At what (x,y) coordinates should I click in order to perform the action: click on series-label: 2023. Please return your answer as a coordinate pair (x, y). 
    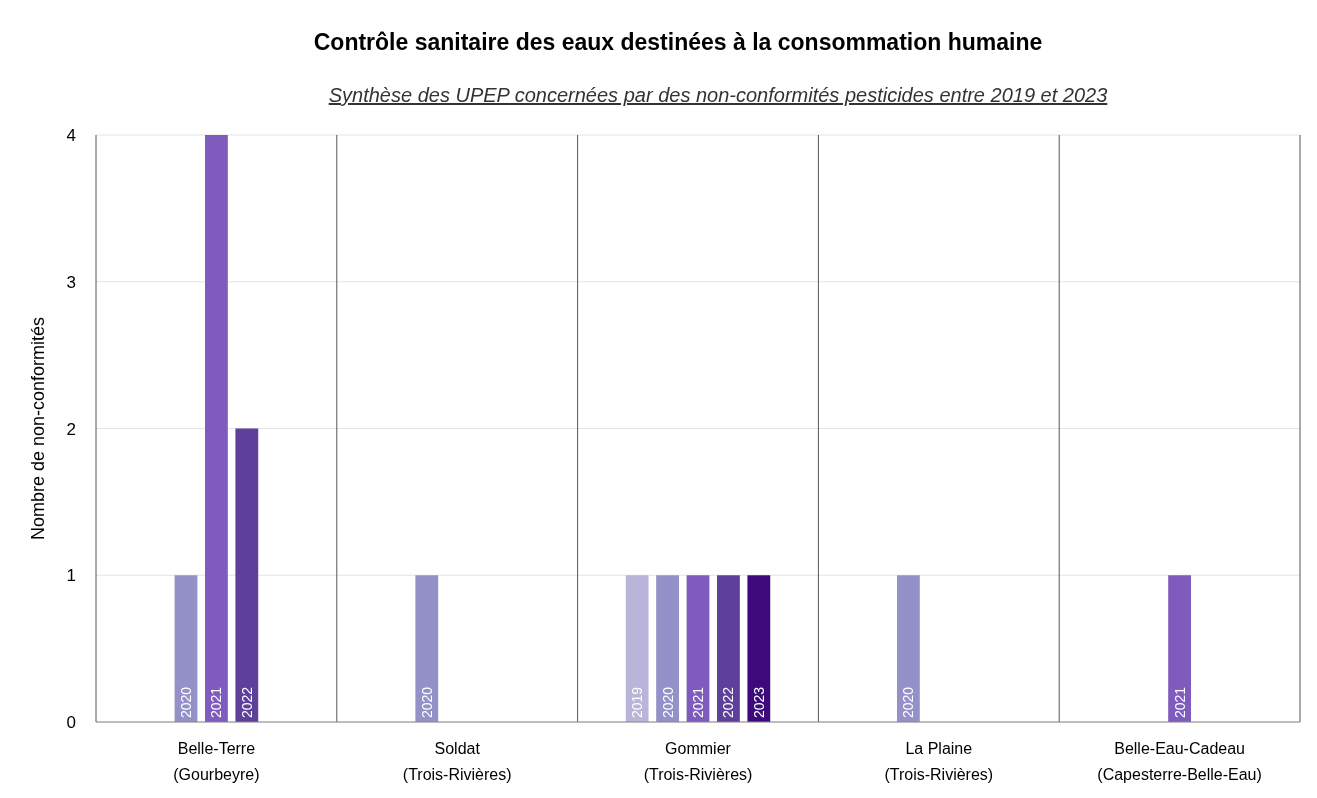
    Looking at the image, I should click on (758, 702).